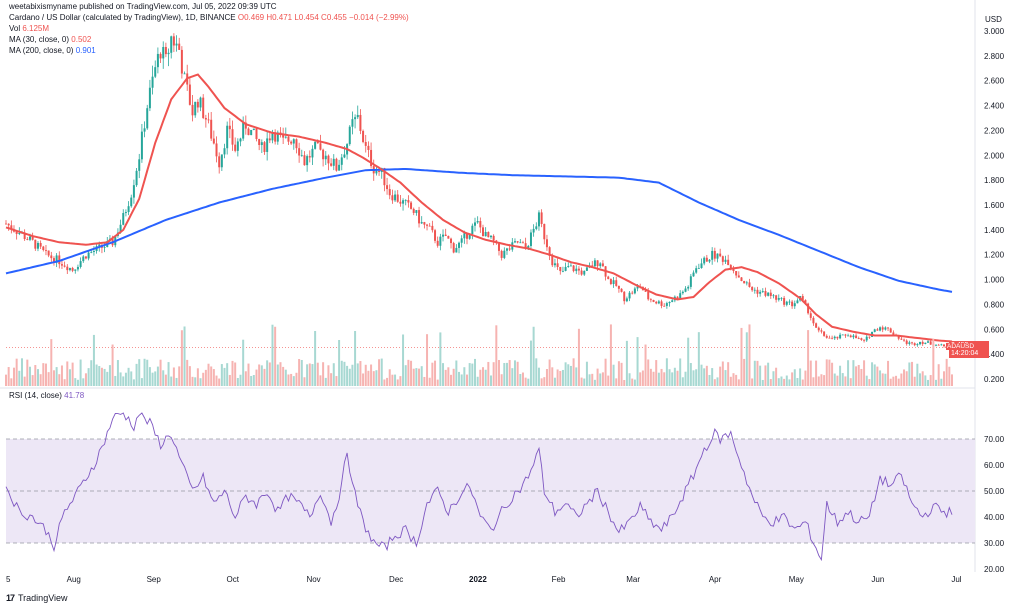 The height and width of the screenshot is (607, 1024). Describe the element at coordinates (484, 579) in the screenshot. I see `time-axis: 5 Aug Sep Oct Nov Dec 2022 Feb Mar Apr May Jun Jul` at that location.